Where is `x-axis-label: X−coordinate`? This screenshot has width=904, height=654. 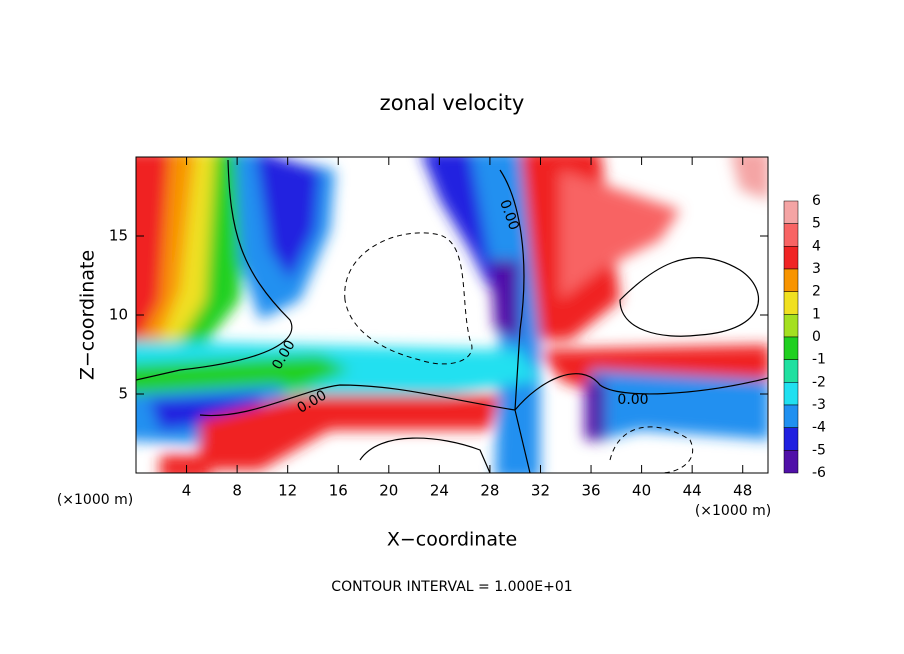
x-axis-label: X−coordinate is located at coordinates (452, 540).